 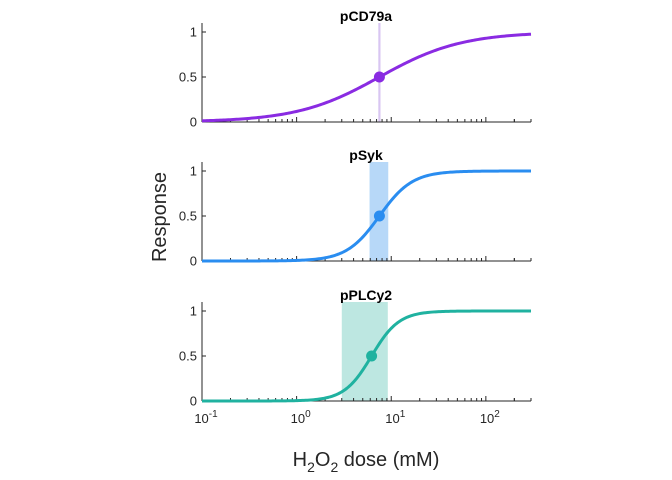 I want to click on x-axis-label: H2O2 dose (mM), so click(x=366, y=462).